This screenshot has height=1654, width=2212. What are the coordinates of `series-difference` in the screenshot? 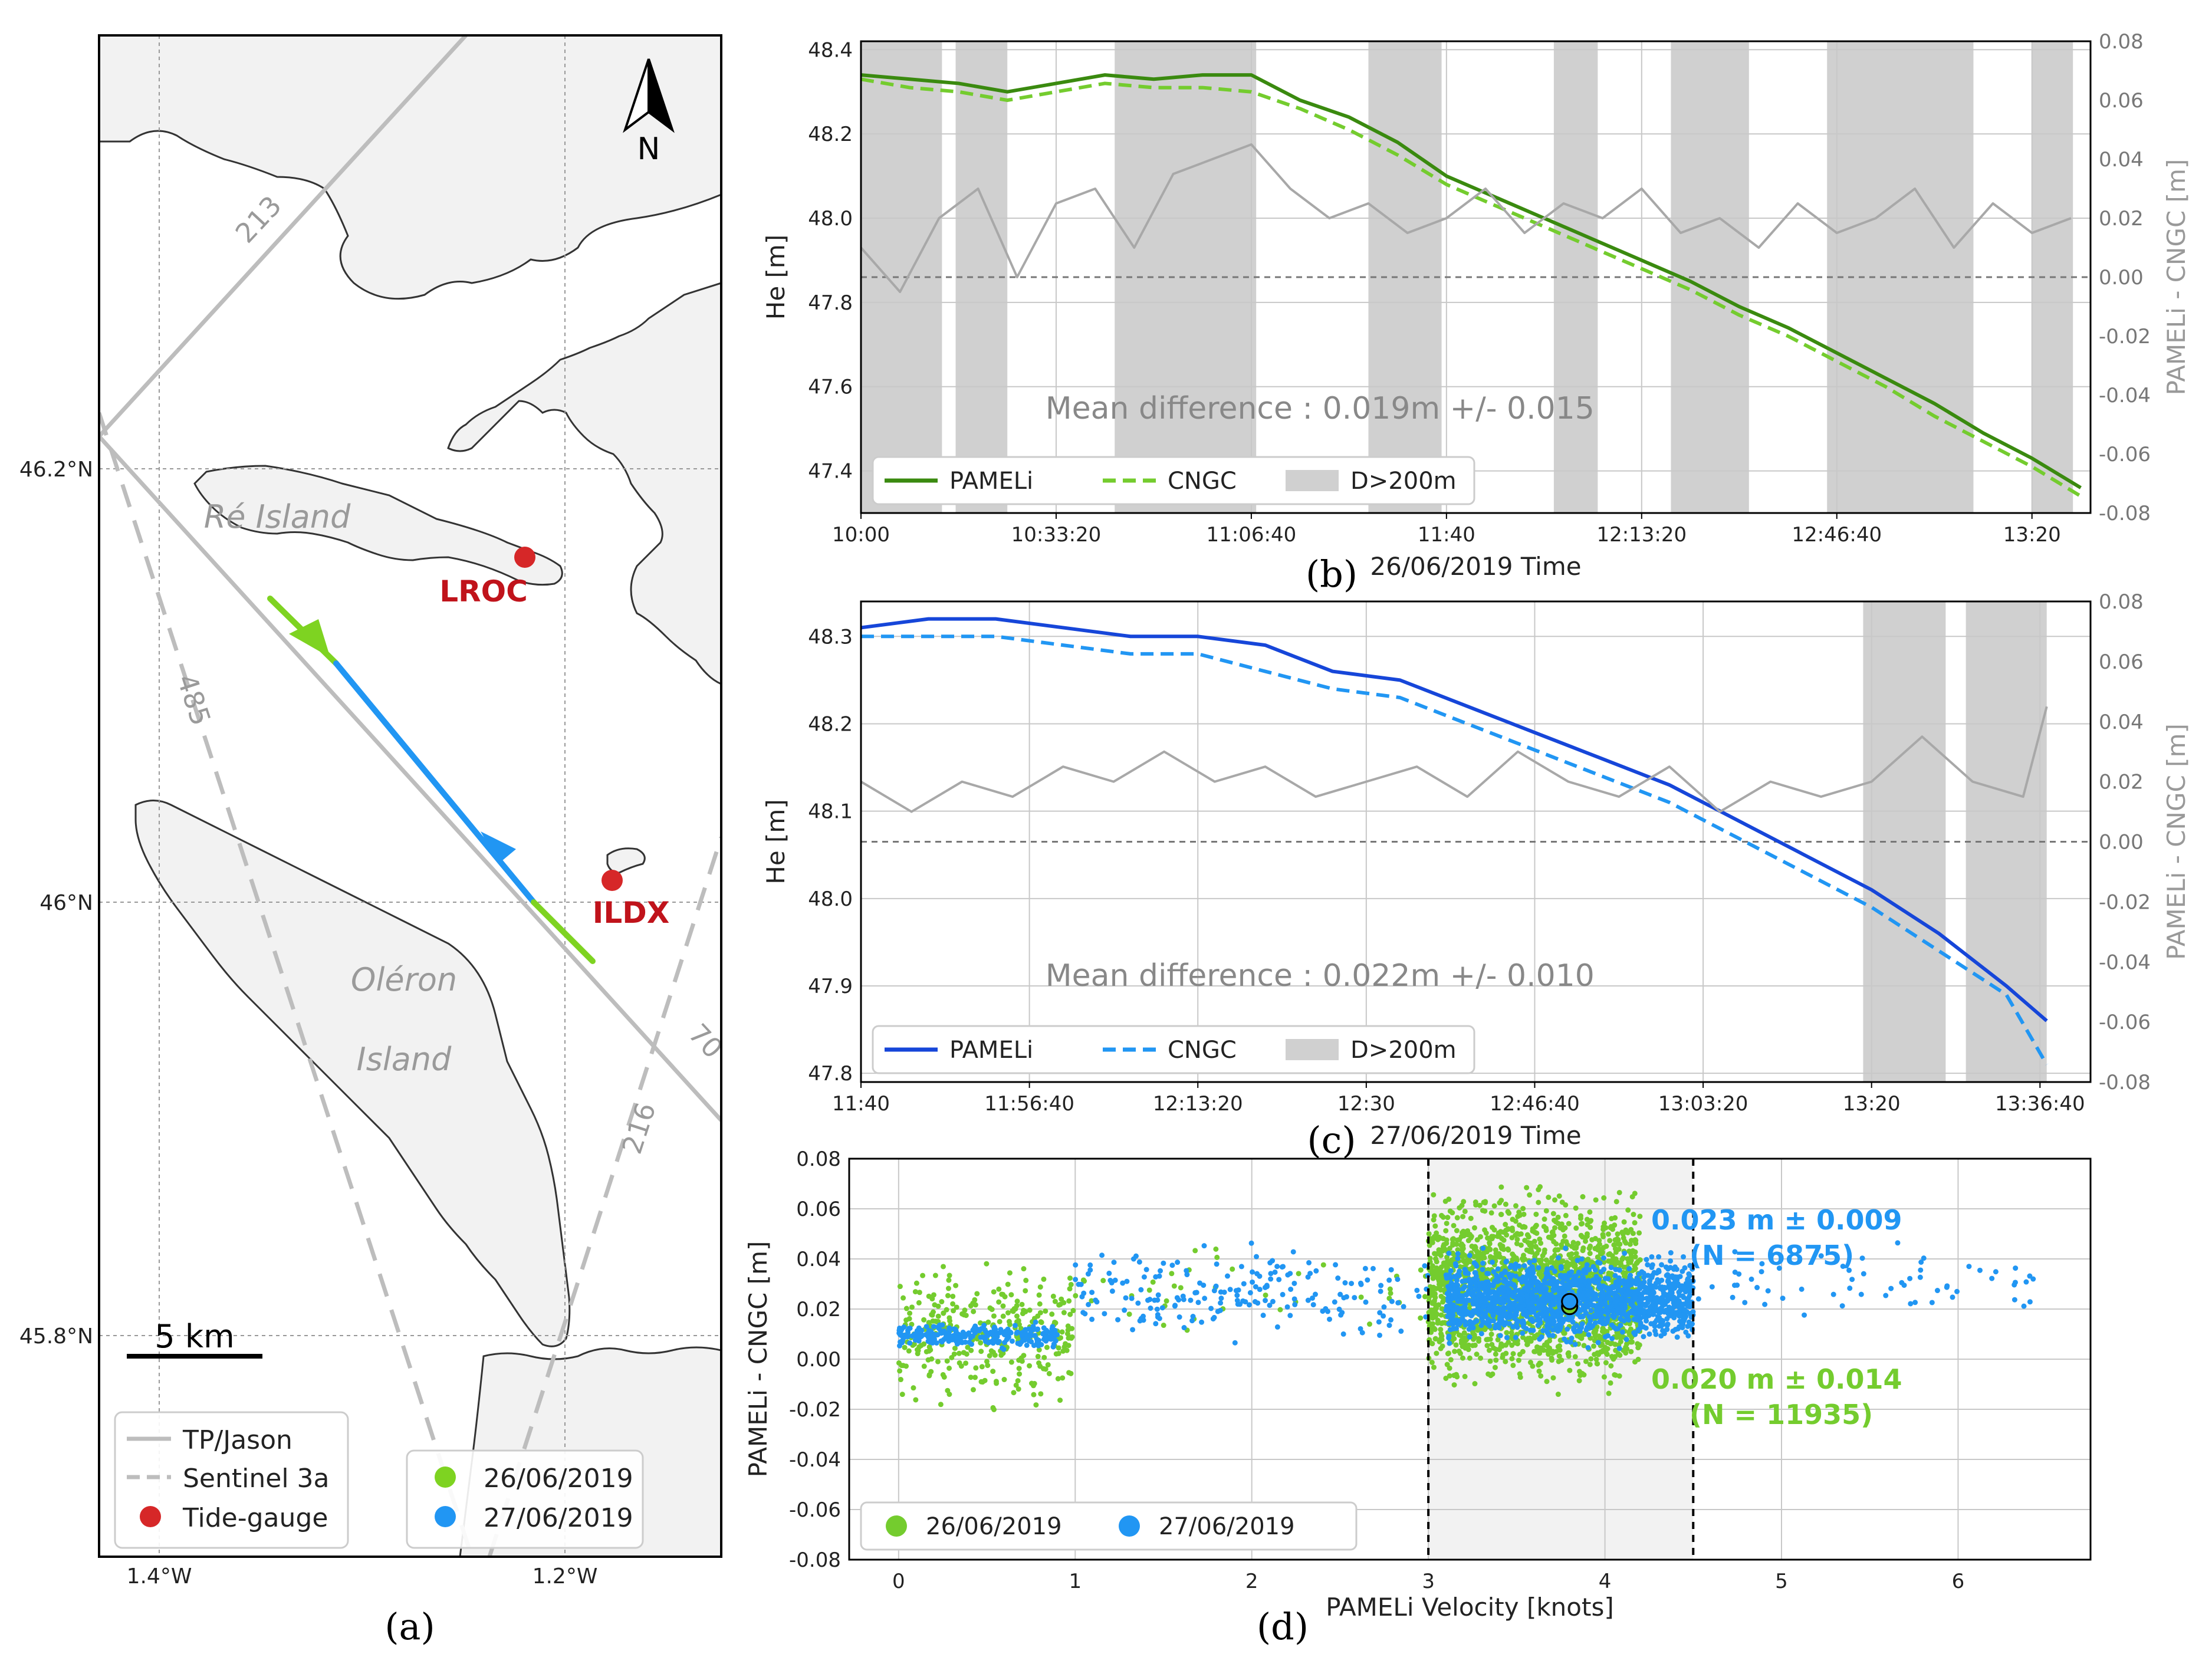 It's located at (1466, 218).